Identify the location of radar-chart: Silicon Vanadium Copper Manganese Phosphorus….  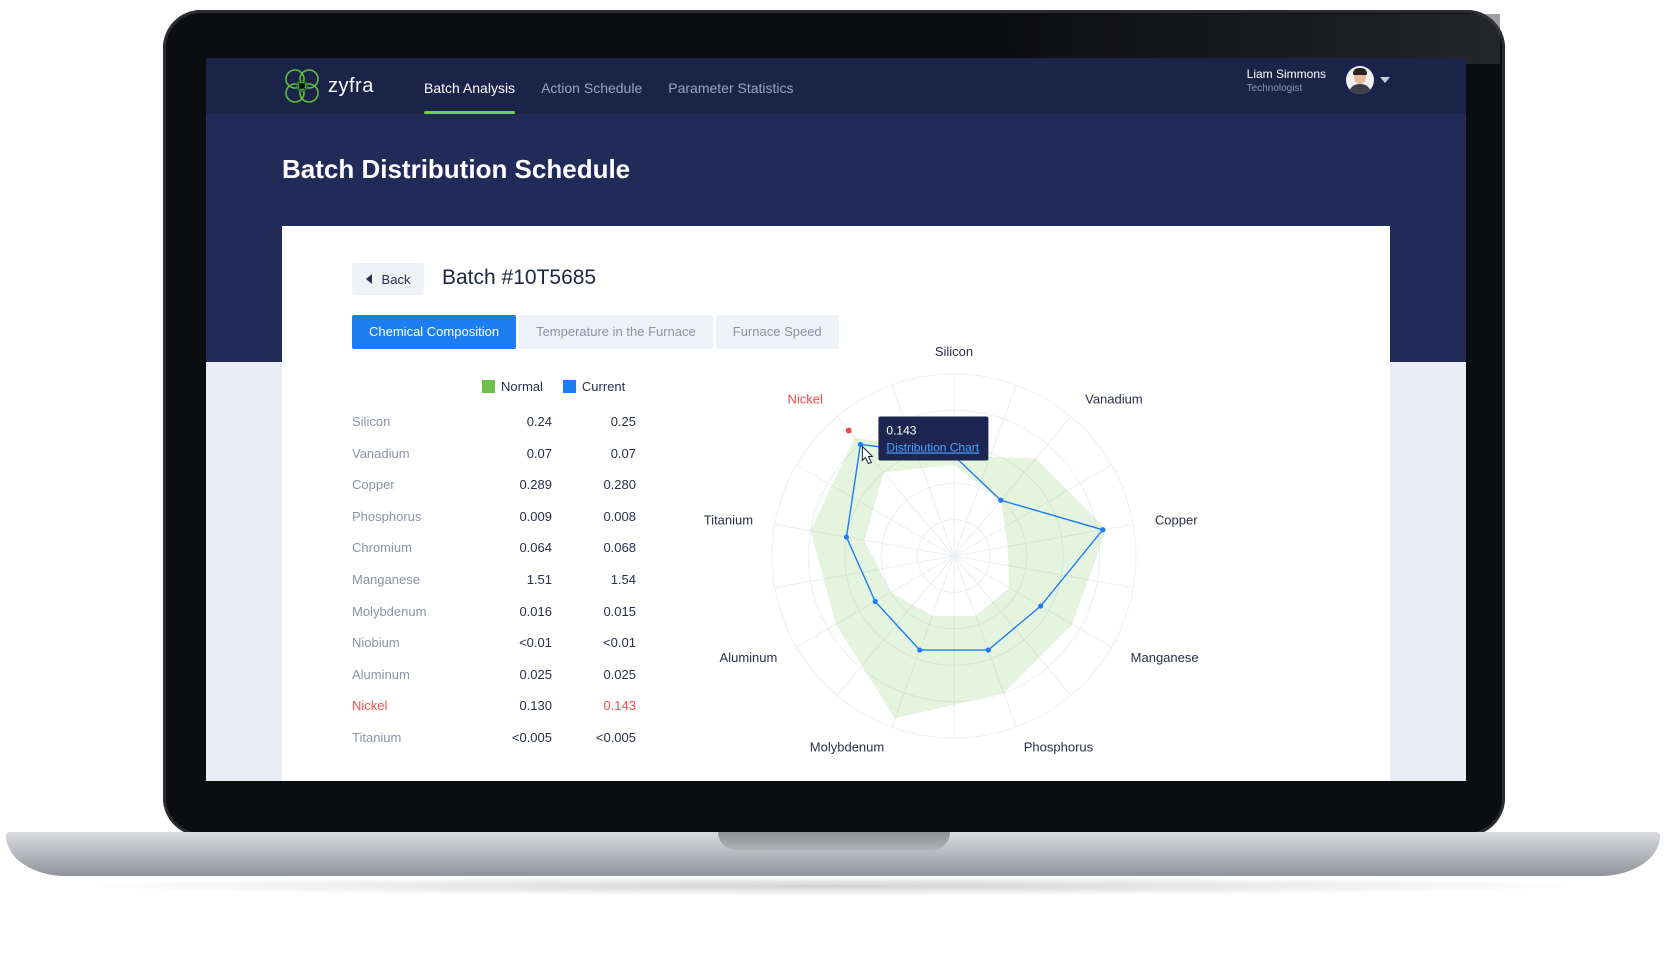
(951, 550).